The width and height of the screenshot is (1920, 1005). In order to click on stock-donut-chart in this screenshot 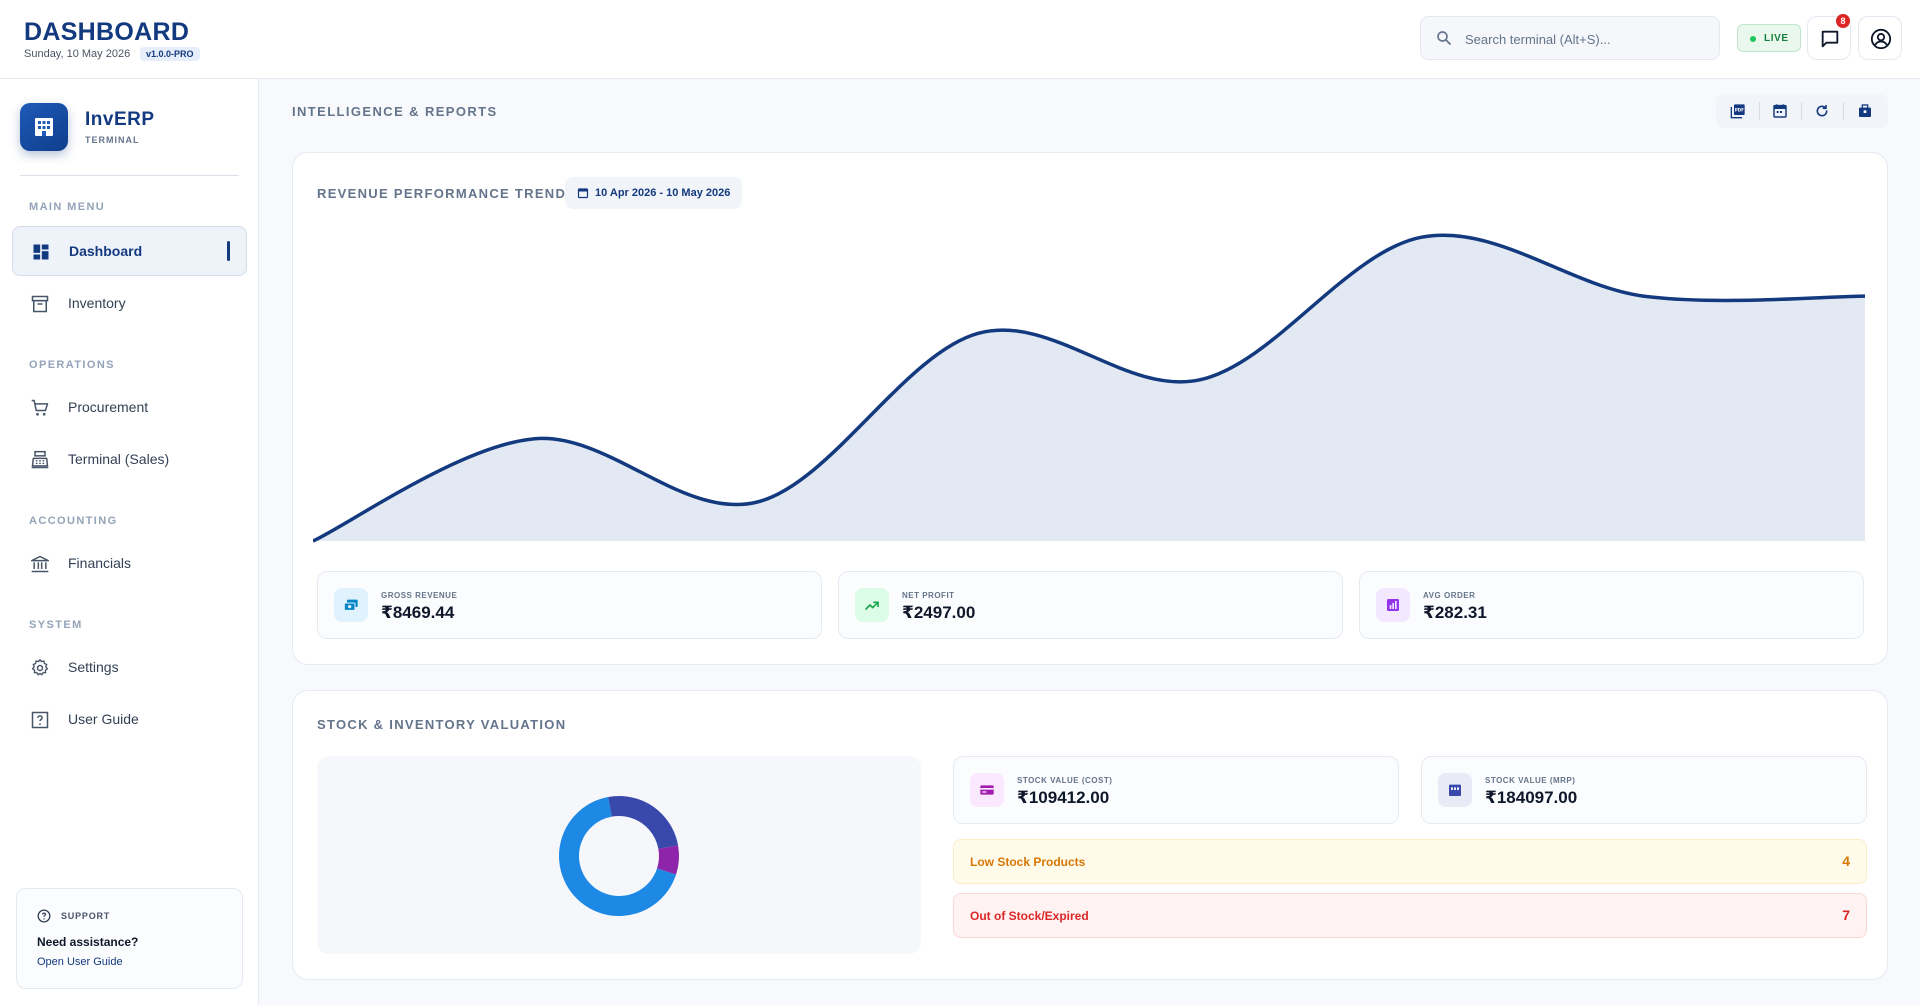, I will do `click(619, 856)`.